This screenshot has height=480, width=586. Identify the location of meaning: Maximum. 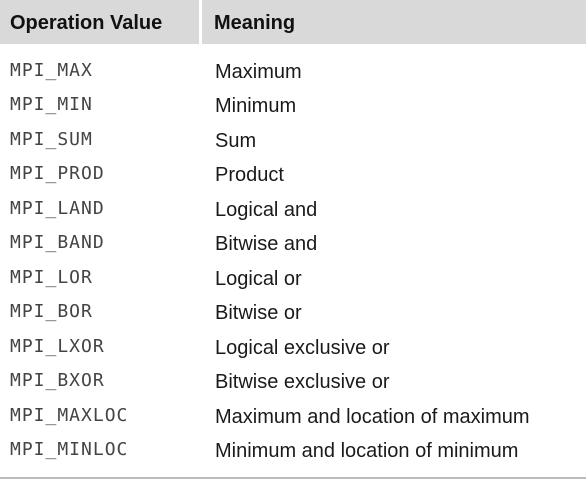
(258, 72).